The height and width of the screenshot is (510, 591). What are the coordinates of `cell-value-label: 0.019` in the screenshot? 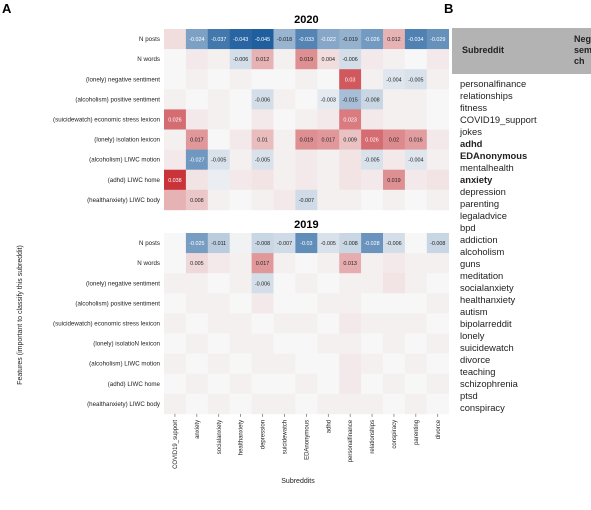 It's located at (307, 60).